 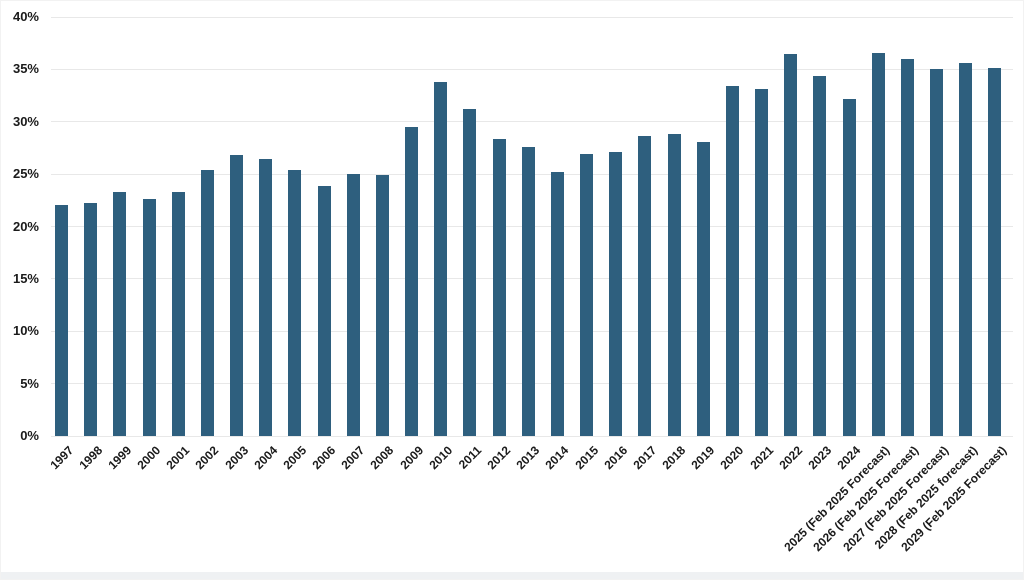 What do you see at coordinates (295, 302) in the screenshot?
I see `bar-2005` at bounding box center [295, 302].